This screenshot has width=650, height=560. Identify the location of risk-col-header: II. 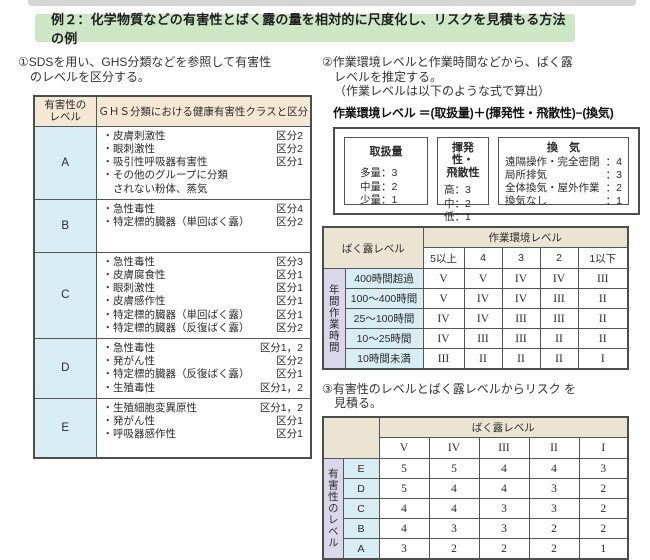
(554, 448).